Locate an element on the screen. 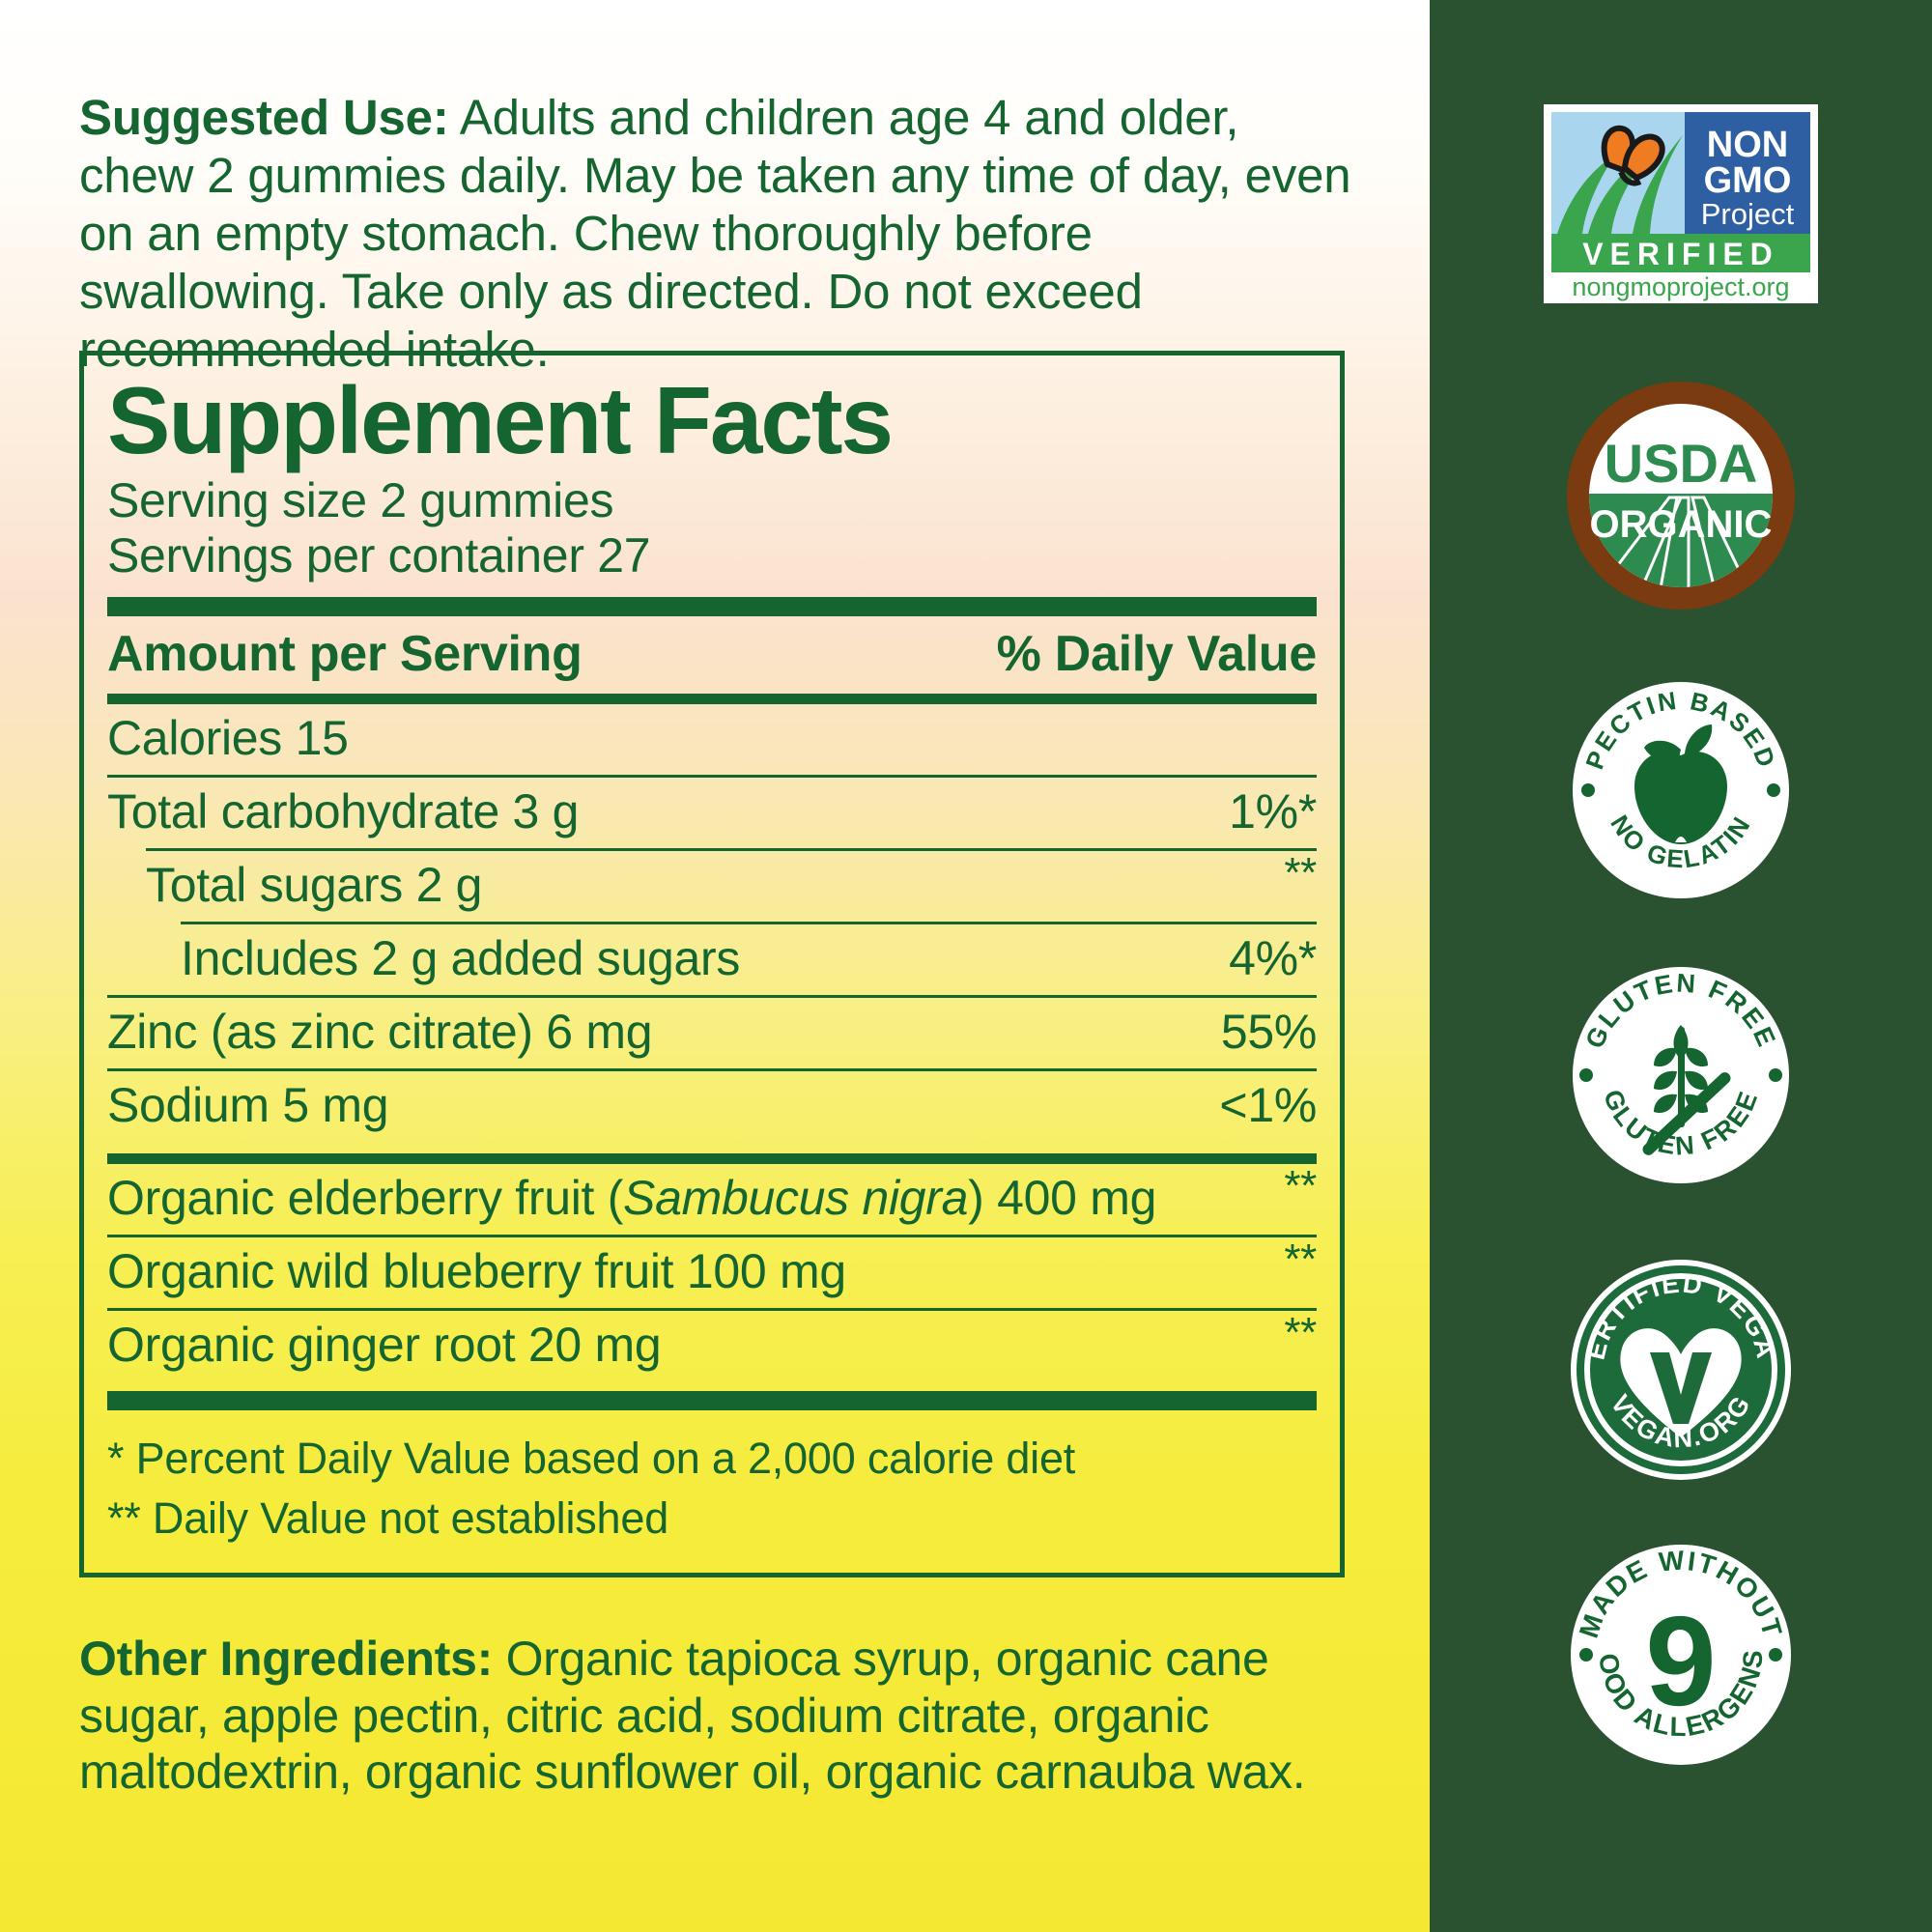 This screenshot has width=1932, height=1932. footnote-dv-not-established: ** Daily Value not established is located at coordinates (388, 1518).